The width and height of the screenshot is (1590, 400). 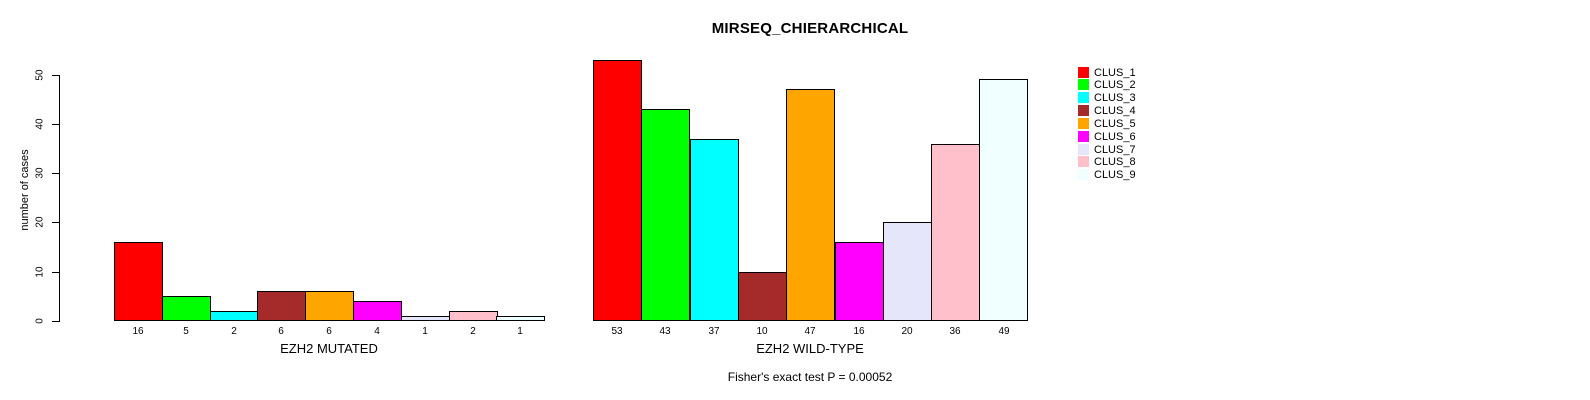 I want to click on legend-label: CLUS_3, so click(x=1115, y=97).